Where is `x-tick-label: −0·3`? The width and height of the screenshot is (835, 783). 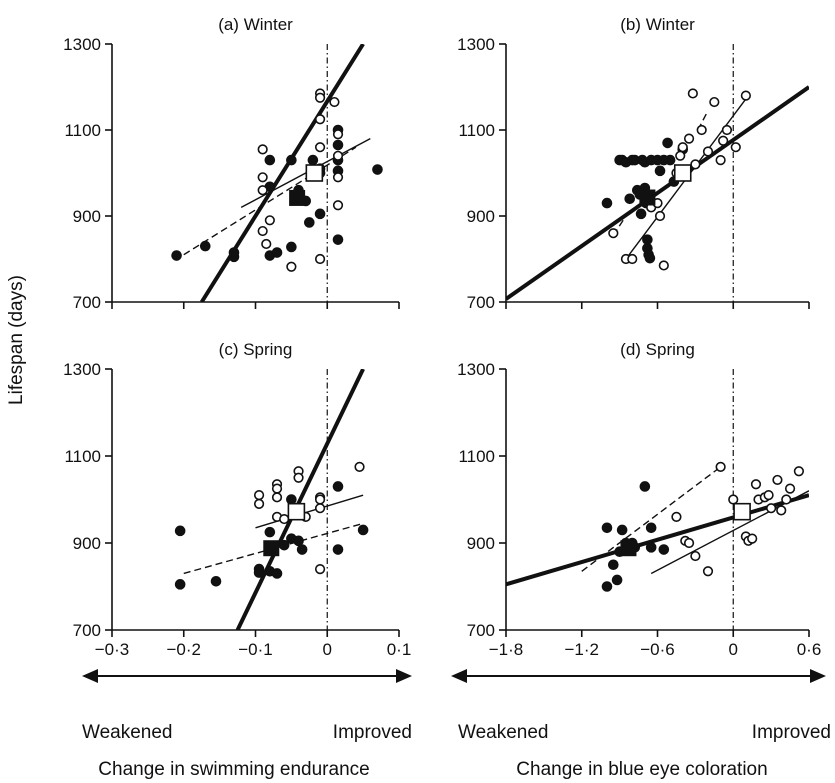 x-tick-label: −0·3 is located at coordinates (112, 649).